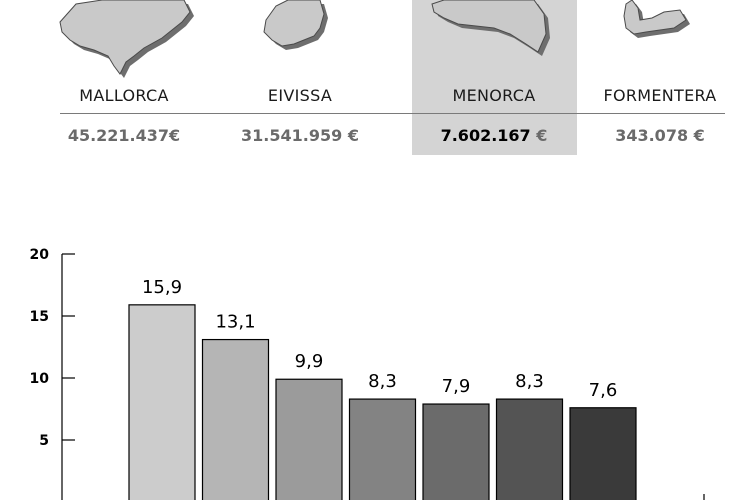 Image resolution: width=730 pixels, height=500 pixels. What do you see at coordinates (162, 287) in the screenshot?
I see `data-label-1: 15,9` at bounding box center [162, 287].